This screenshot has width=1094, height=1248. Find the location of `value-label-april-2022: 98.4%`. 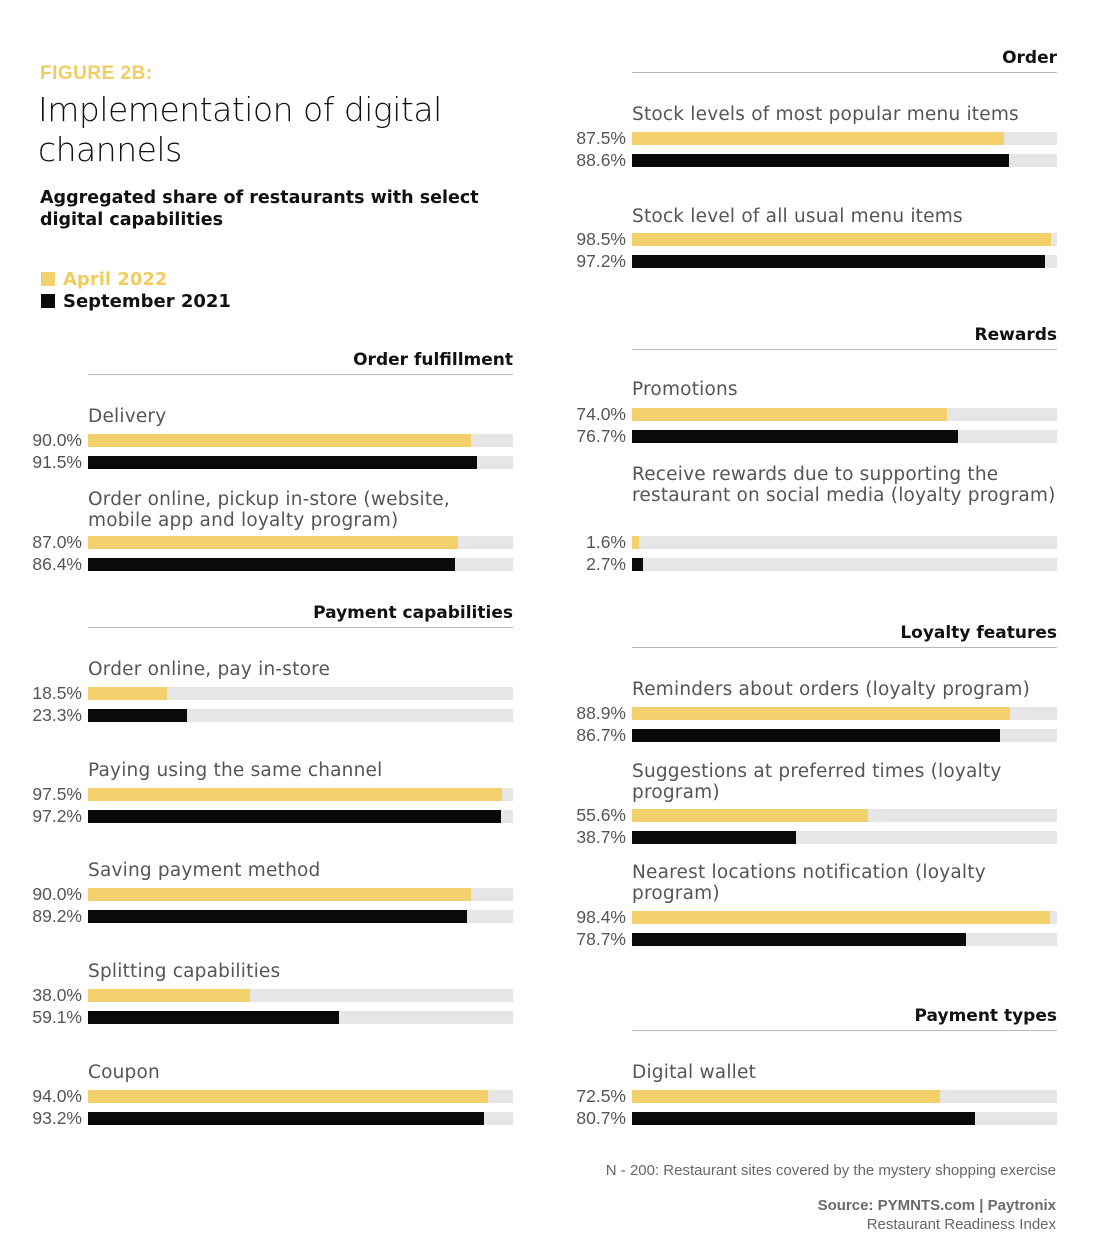

value-label-april-2022: 98.4% is located at coordinates (601, 917).